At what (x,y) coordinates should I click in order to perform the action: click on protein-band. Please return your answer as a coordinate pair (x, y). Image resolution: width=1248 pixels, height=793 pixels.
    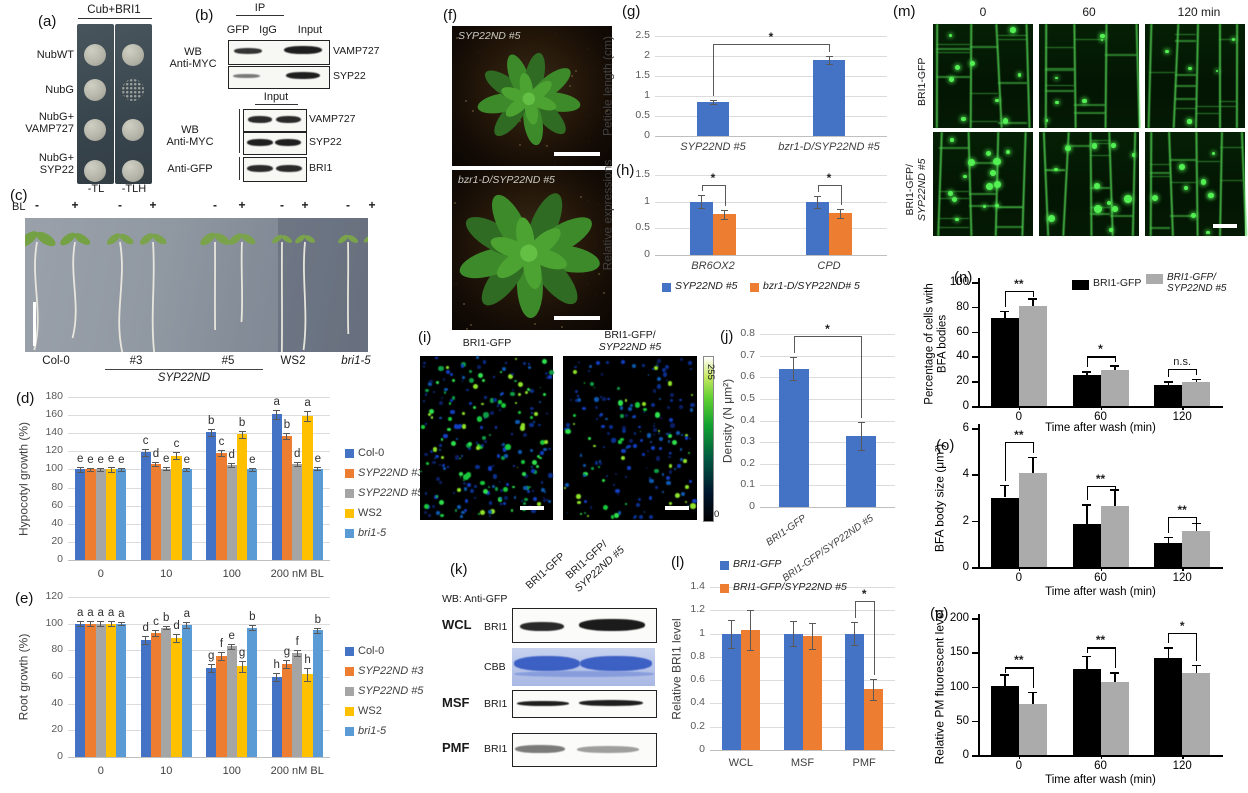
    Looking at the image, I should click on (547, 663).